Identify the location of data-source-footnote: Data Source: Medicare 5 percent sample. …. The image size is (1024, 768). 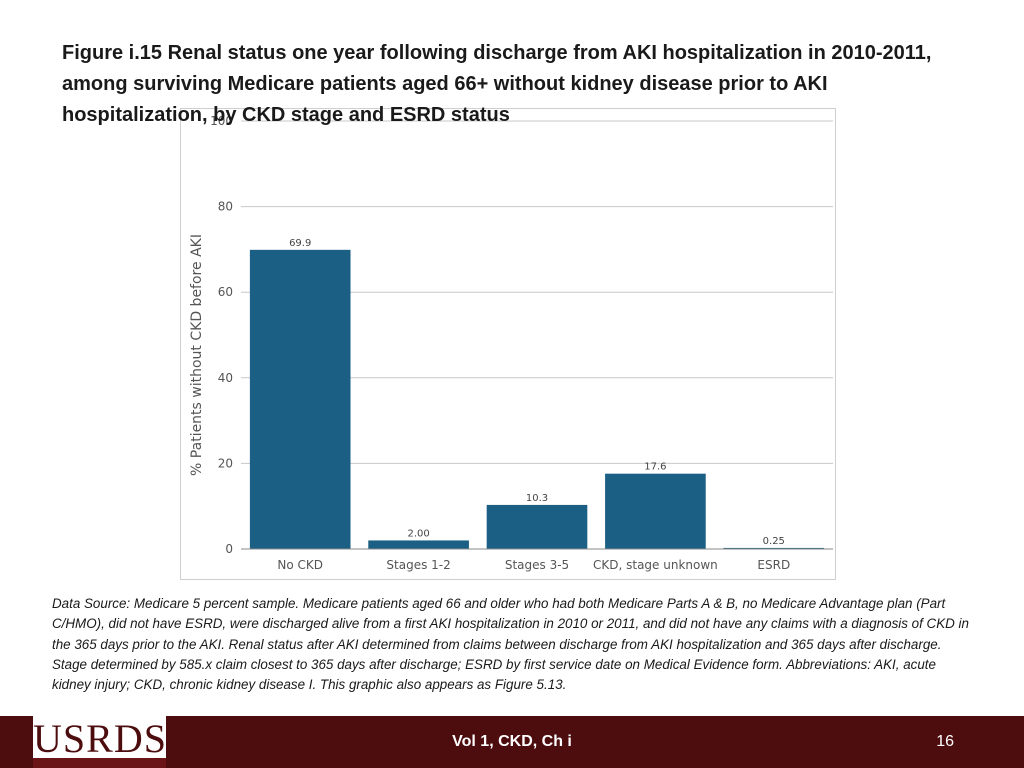
(510, 644).